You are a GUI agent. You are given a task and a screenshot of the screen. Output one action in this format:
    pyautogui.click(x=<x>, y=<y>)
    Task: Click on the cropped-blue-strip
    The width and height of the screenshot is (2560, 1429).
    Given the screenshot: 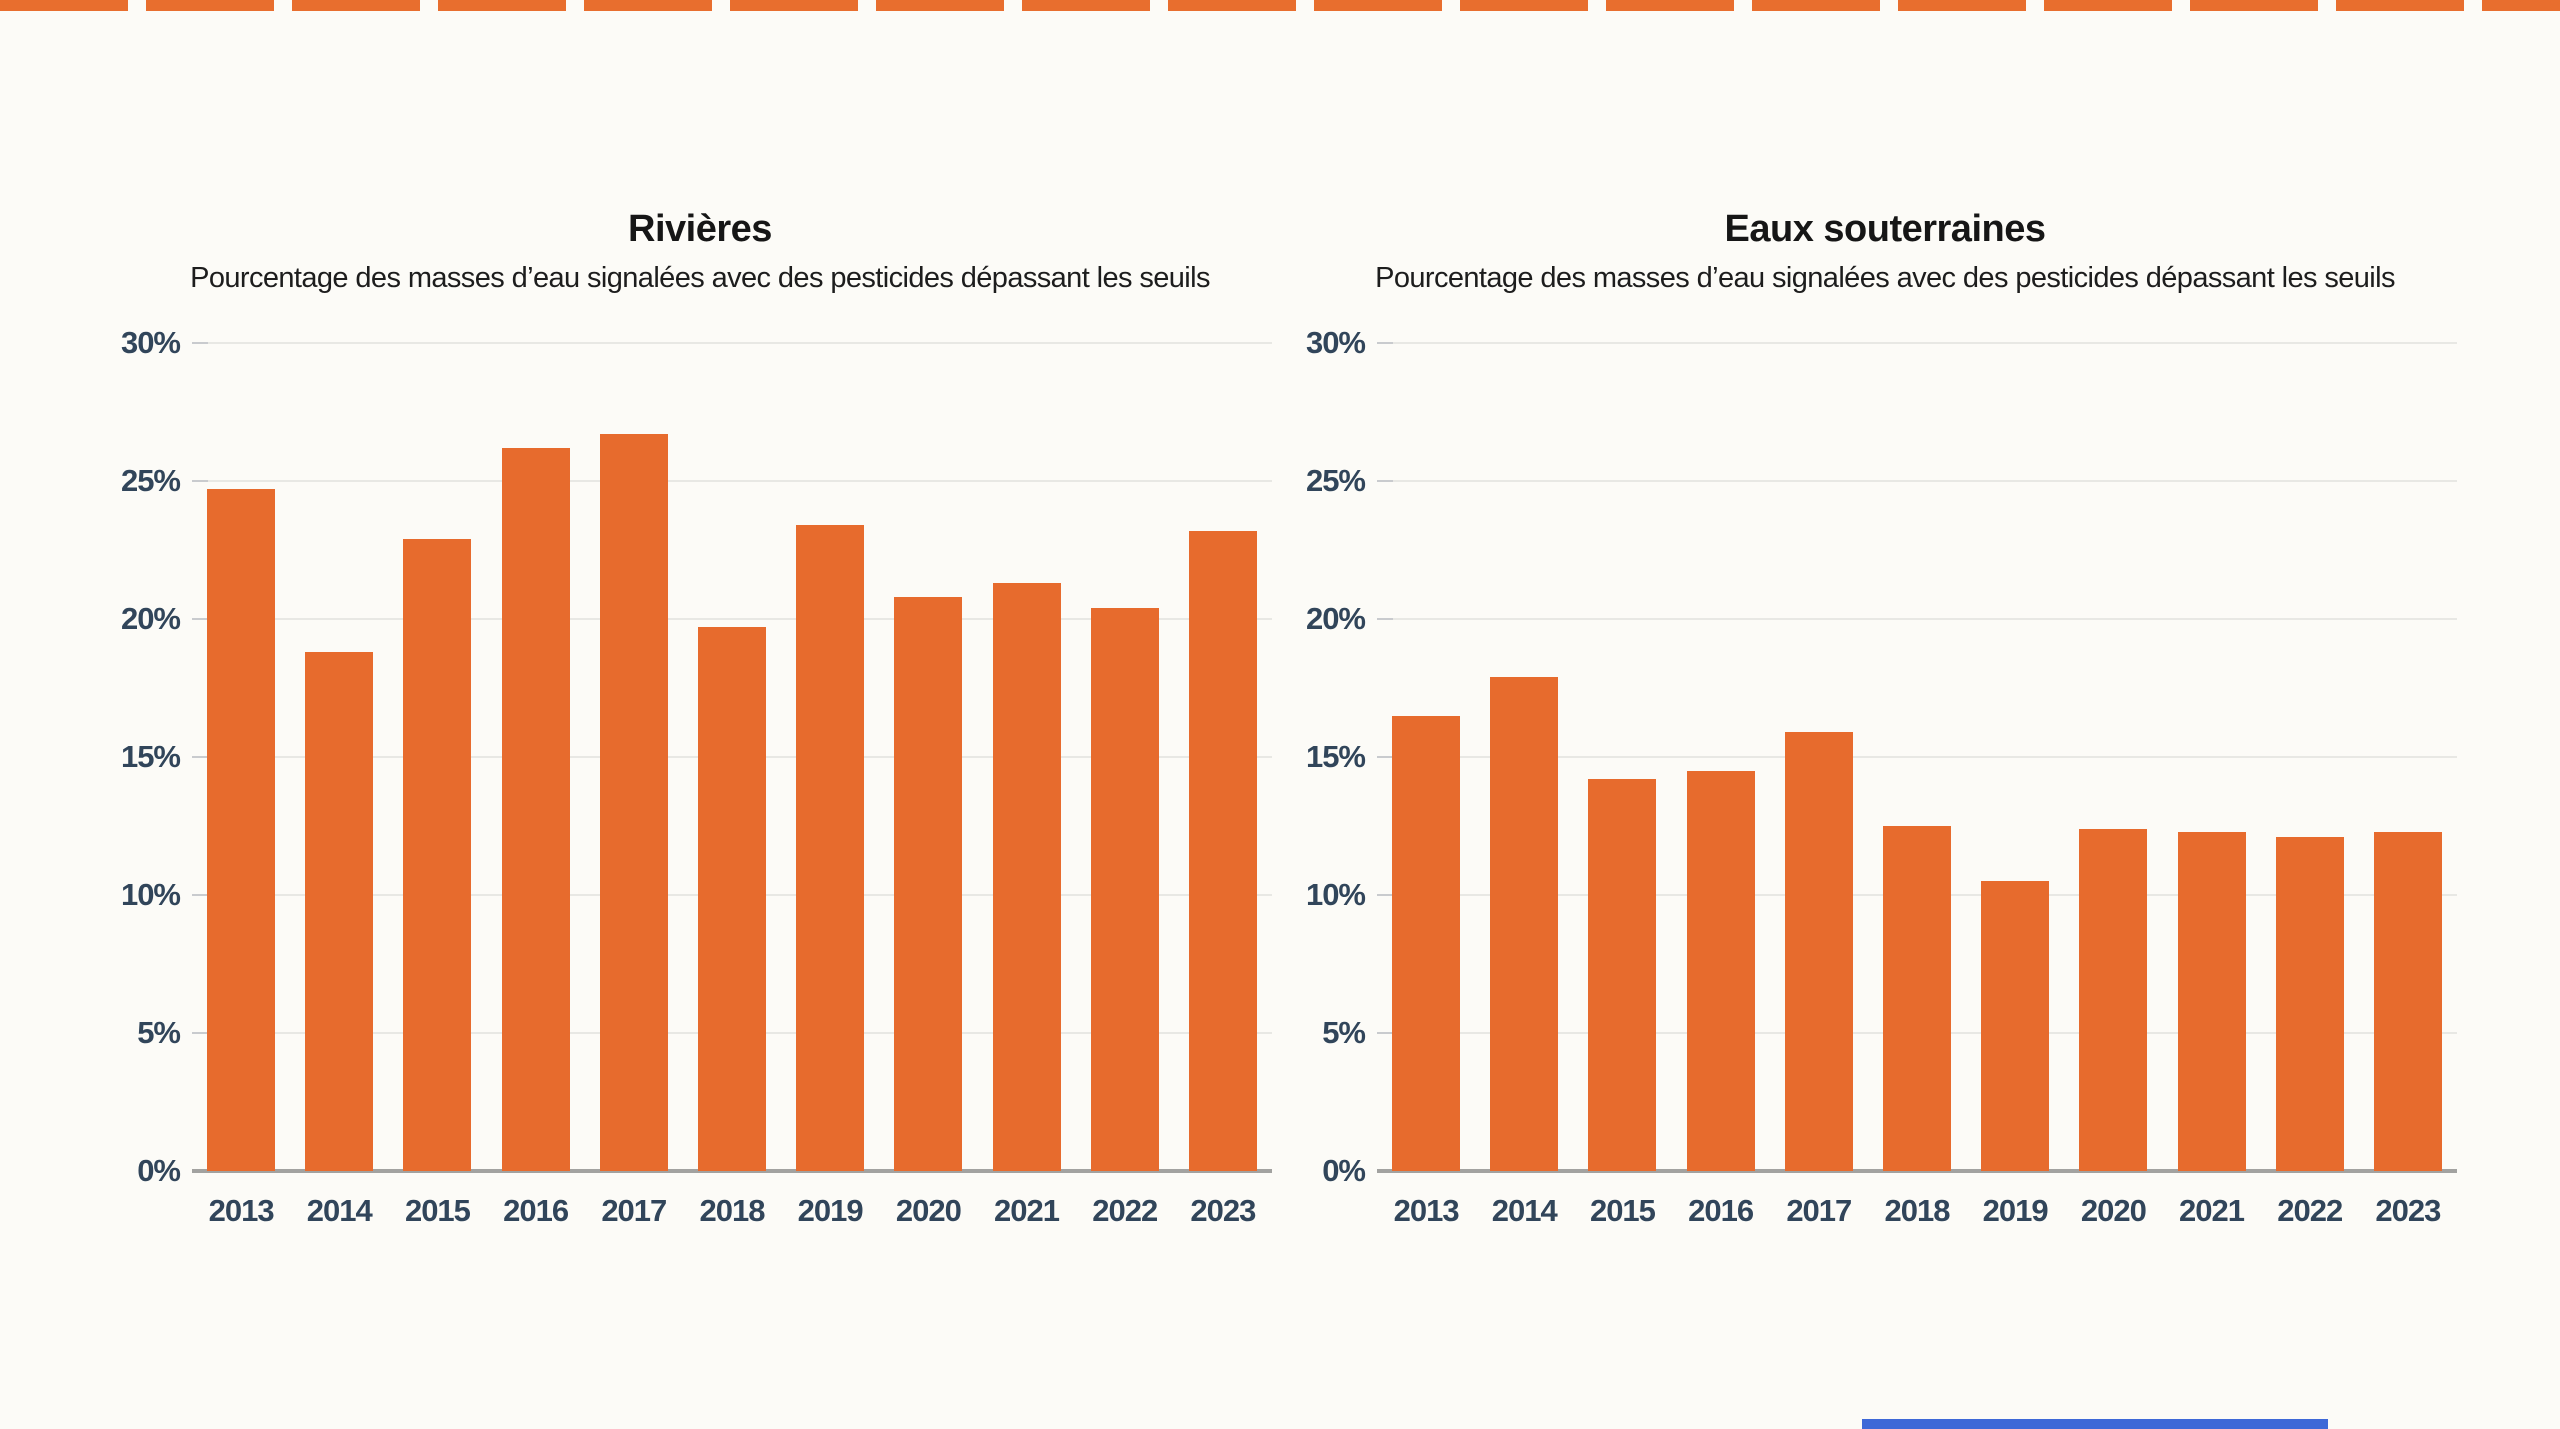 What is the action you would take?
    pyautogui.click(x=2095, y=1424)
    